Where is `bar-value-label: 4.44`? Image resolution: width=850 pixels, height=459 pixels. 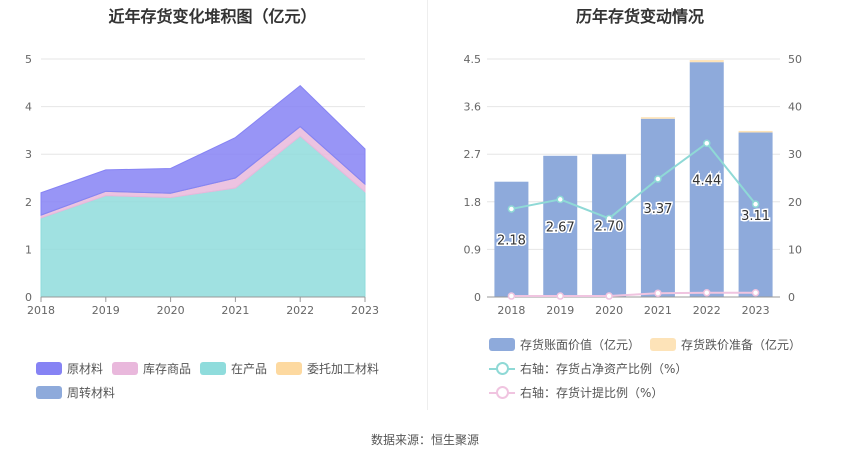 bar-value-label: 4.44 is located at coordinates (706, 181).